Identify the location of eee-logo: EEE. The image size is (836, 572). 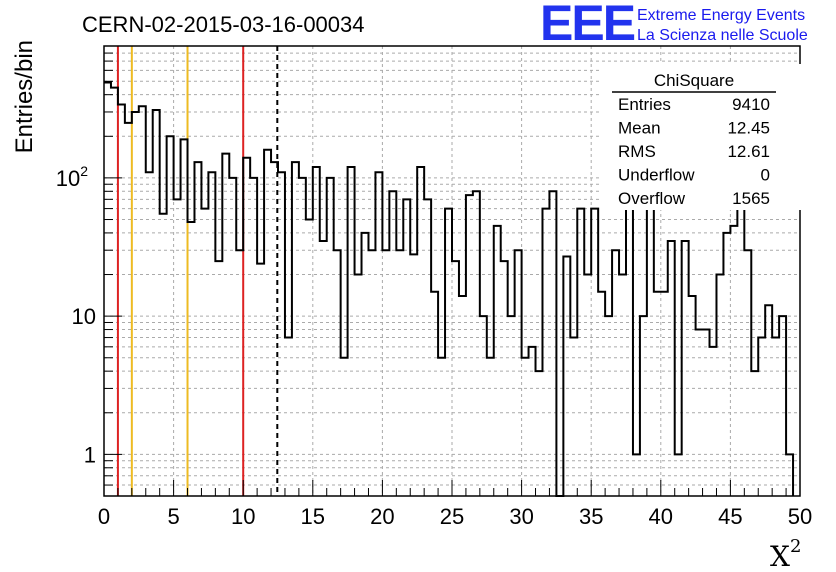
(587, 25).